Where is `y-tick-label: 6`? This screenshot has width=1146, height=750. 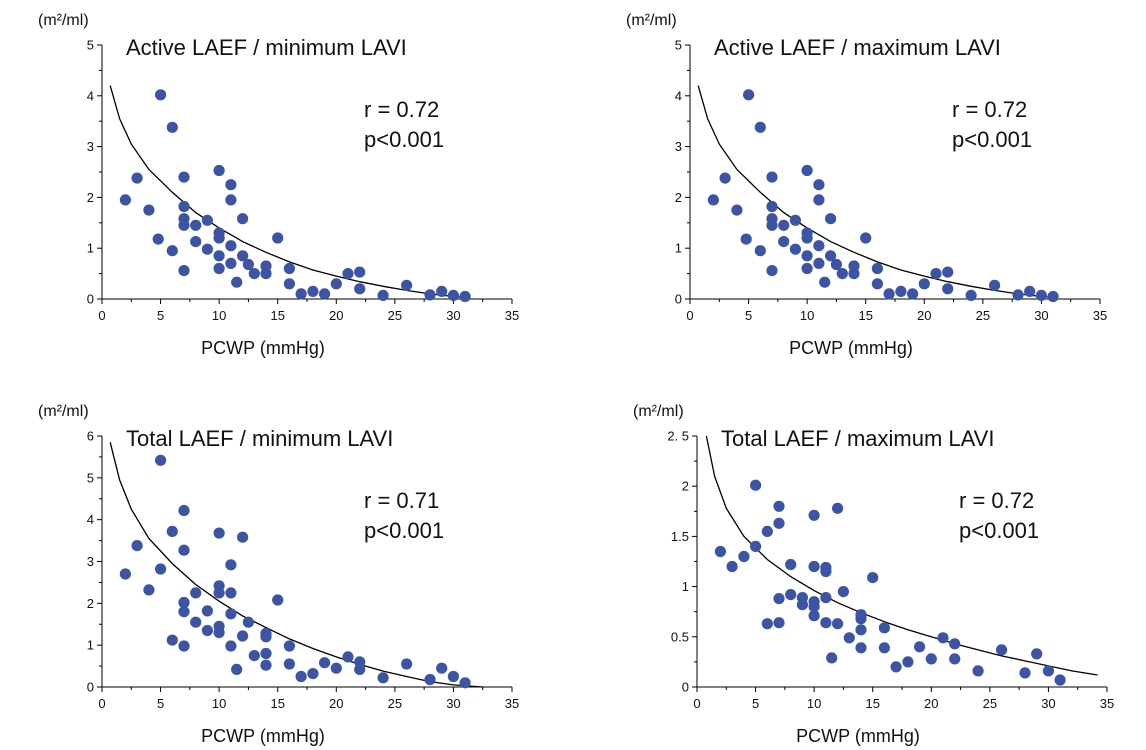 y-tick-label: 6 is located at coordinates (90, 436).